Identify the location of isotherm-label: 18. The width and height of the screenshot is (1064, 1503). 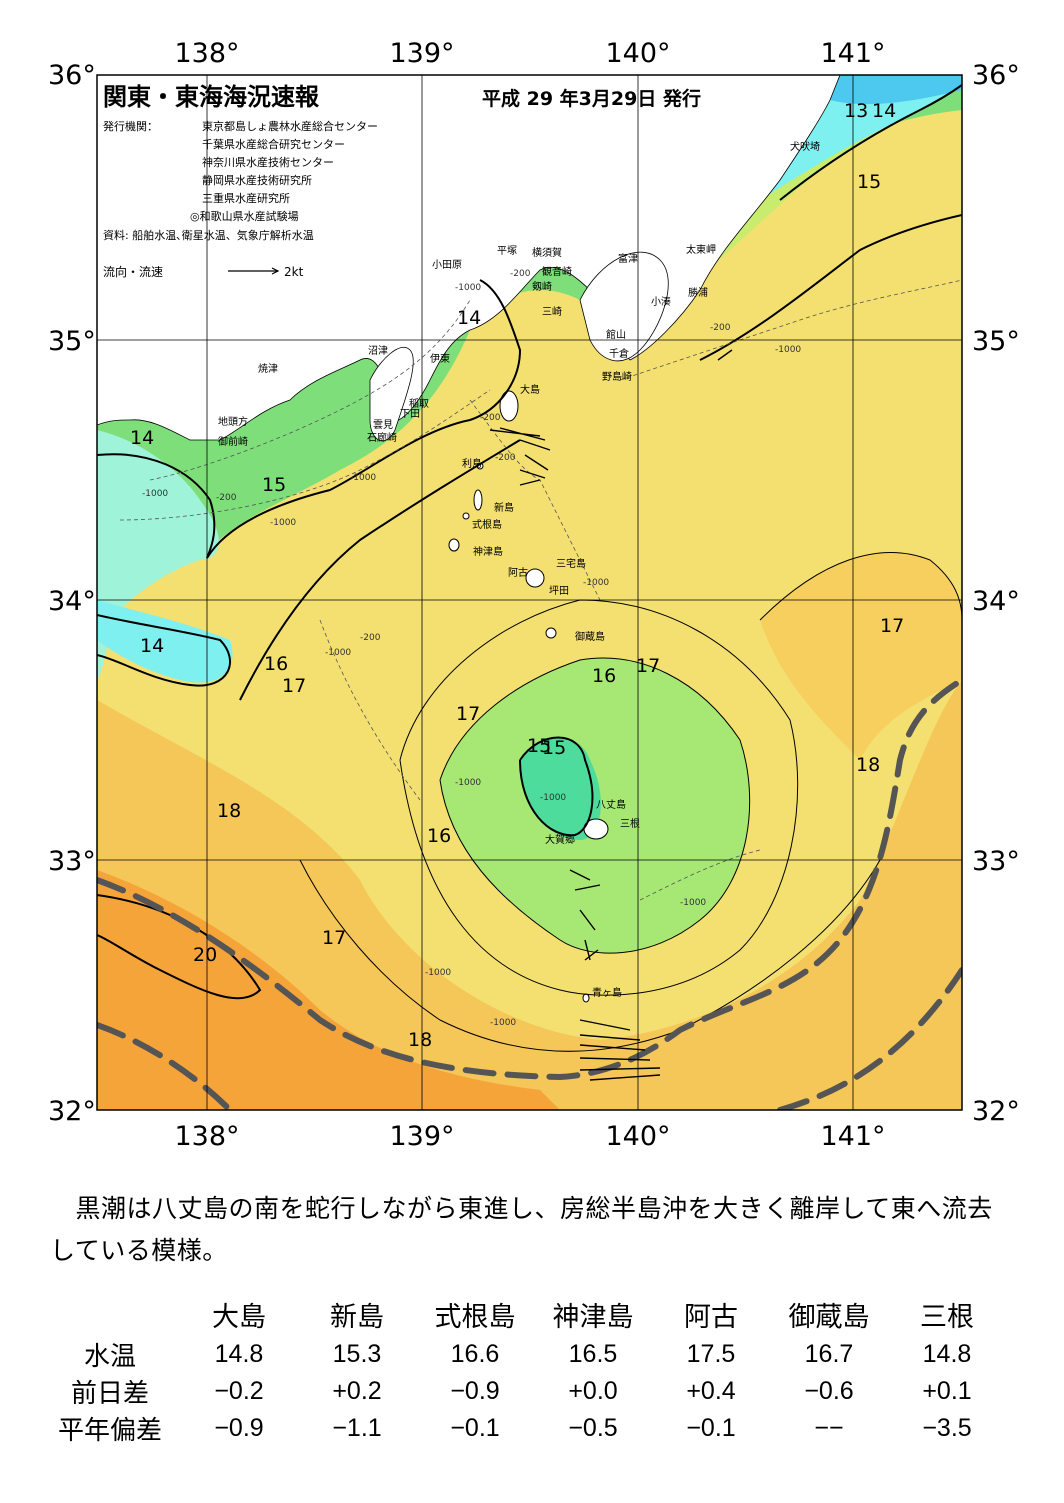
(420, 1040).